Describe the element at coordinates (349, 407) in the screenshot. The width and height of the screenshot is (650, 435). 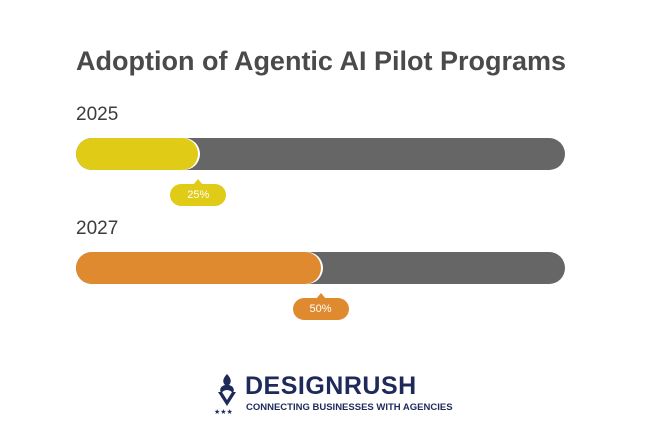
I see `brand-tagline: CONNECTING BUSINESSES WITH AGENCIES` at that location.